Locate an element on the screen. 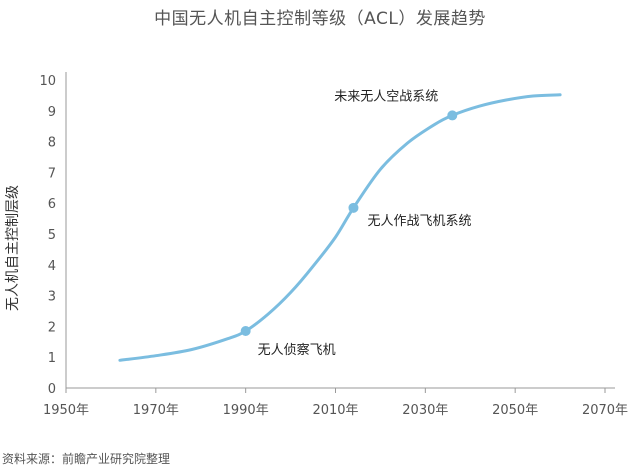  milestone-label: 无人作战飞机系统 is located at coordinates (419, 221).